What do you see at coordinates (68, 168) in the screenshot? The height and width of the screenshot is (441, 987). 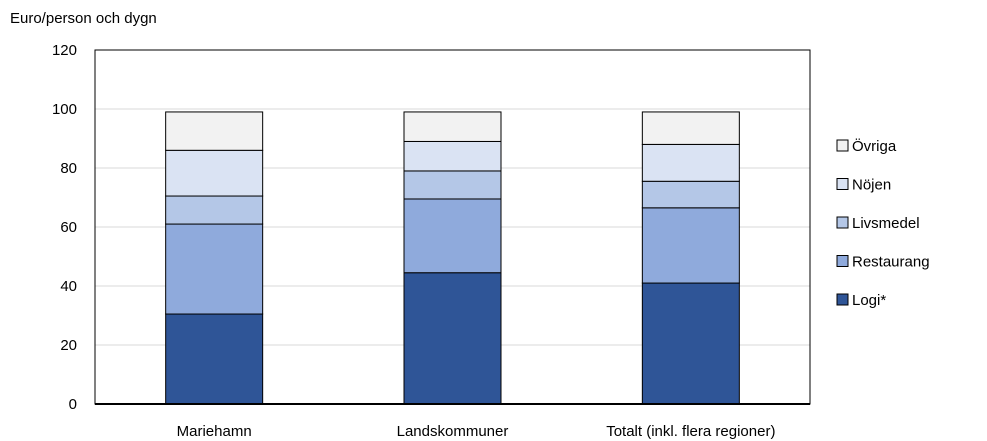 I see `y-tick-label: 80` at bounding box center [68, 168].